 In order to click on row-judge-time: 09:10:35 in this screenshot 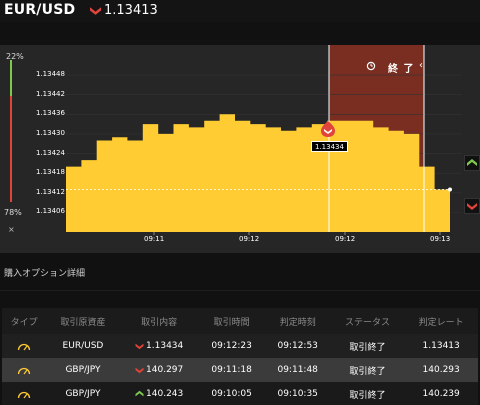, I will do `click(297, 393)`.